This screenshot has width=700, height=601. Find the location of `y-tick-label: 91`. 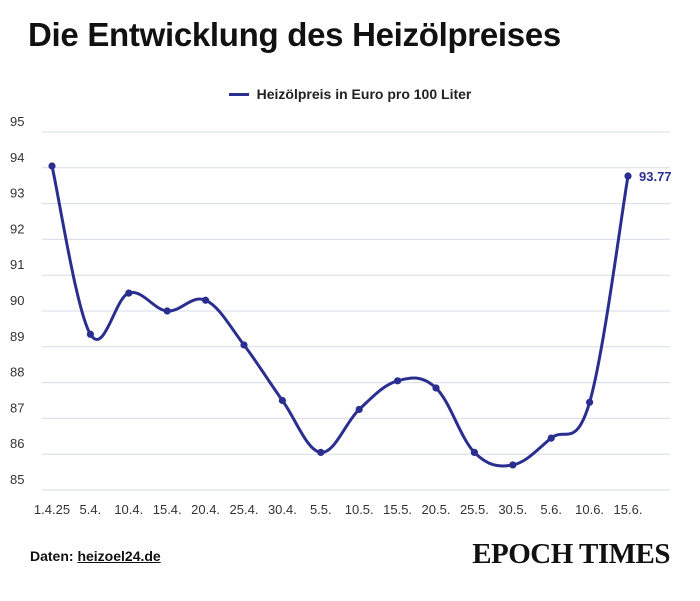

y-tick-label: 91 is located at coordinates (17, 264).